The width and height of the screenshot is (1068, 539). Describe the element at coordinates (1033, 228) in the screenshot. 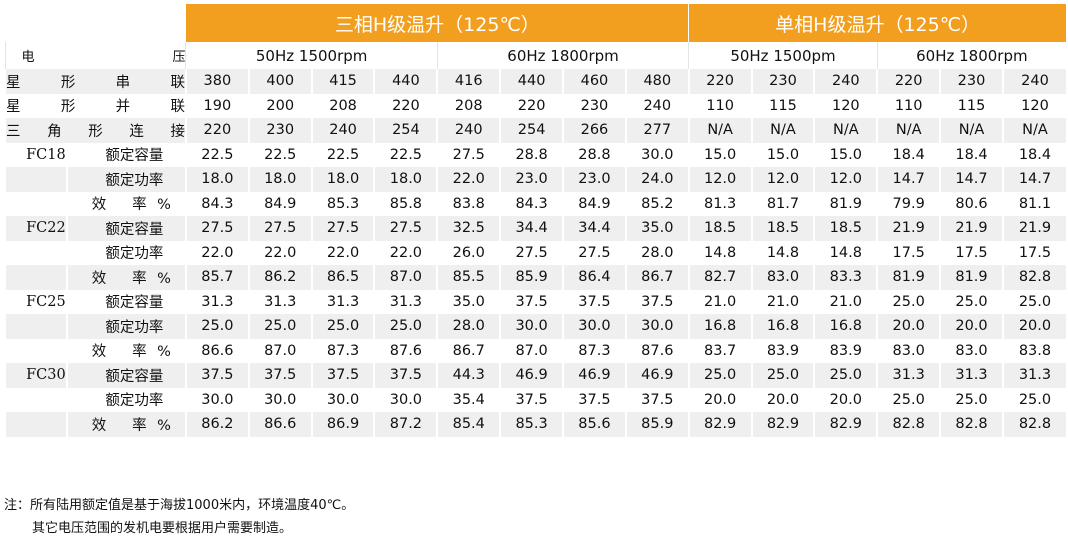

I see `value-cell: 21.9` at that location.